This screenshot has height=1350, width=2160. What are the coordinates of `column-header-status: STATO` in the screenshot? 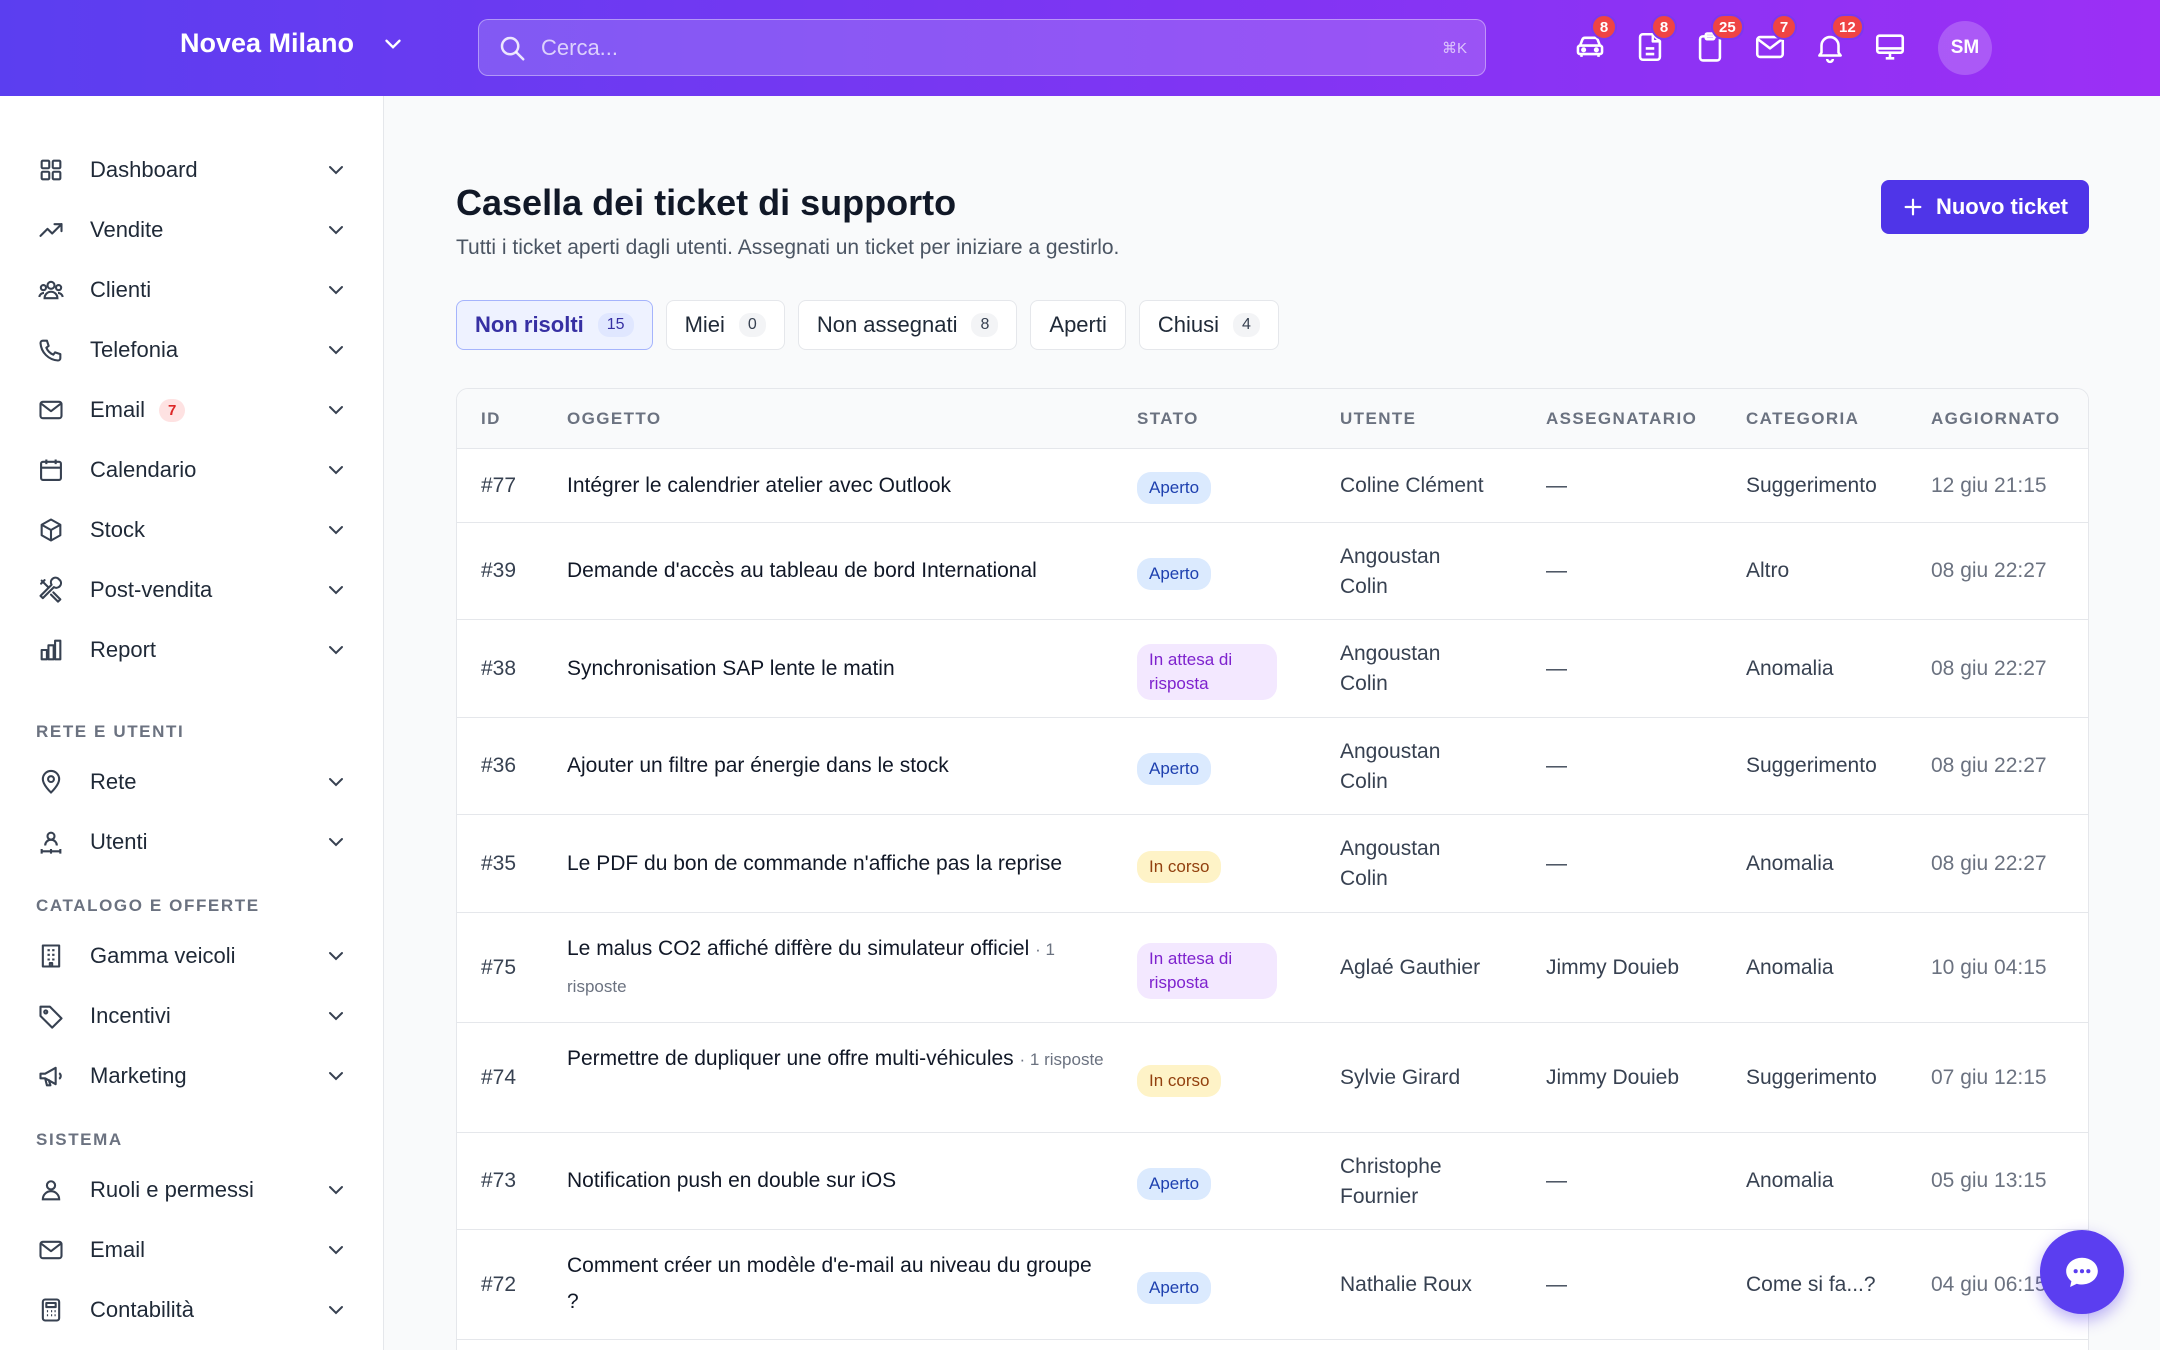 It's located at (1168, 418).